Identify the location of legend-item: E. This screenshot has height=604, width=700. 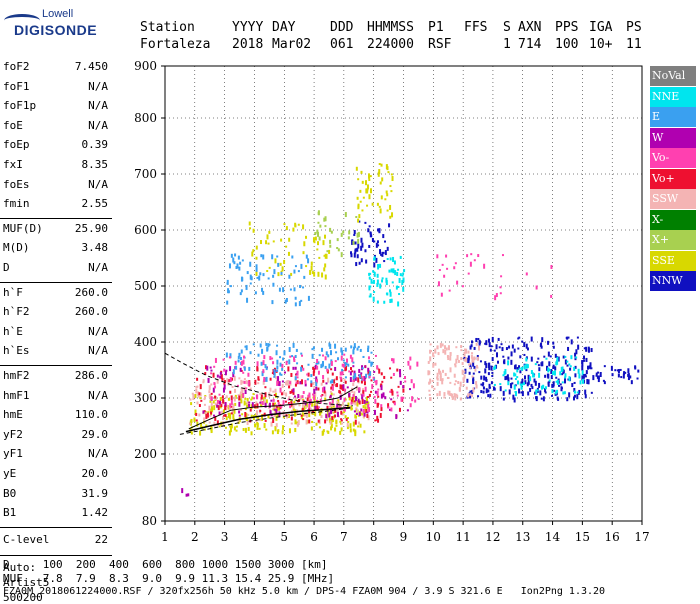
(673, 117).